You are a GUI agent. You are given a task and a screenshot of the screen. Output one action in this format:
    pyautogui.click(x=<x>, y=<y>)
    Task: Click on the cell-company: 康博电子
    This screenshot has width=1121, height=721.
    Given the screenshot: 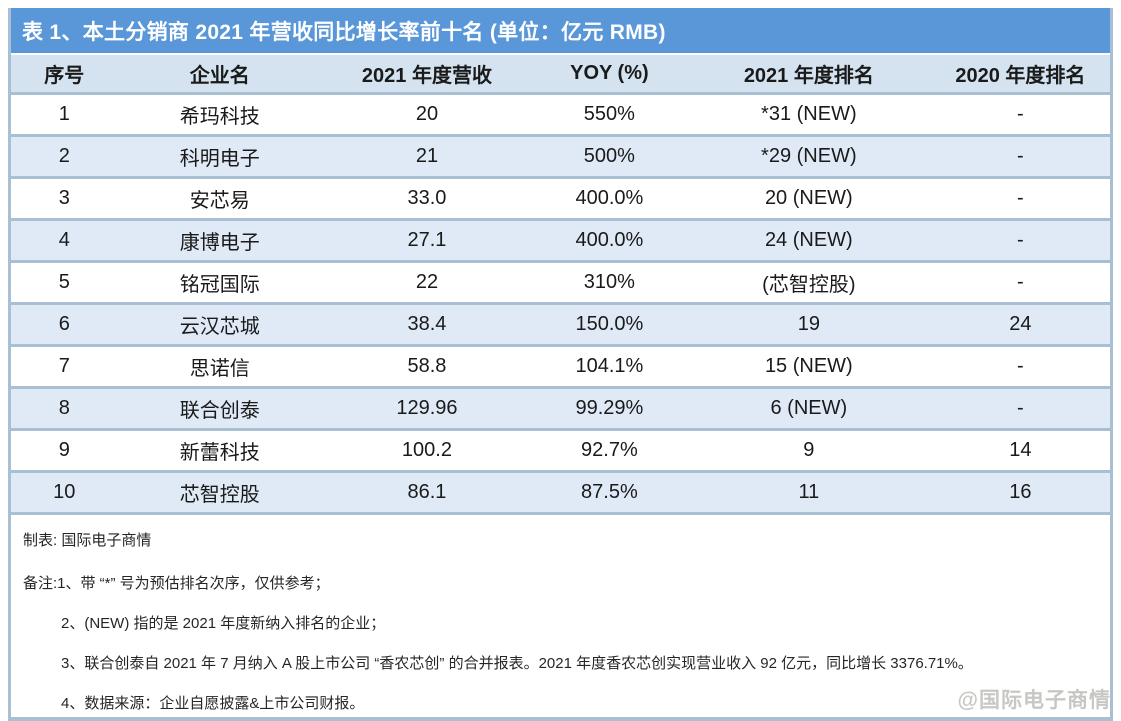 What is the action you would take?
    pyautogui.click(x=219, y=243)
    